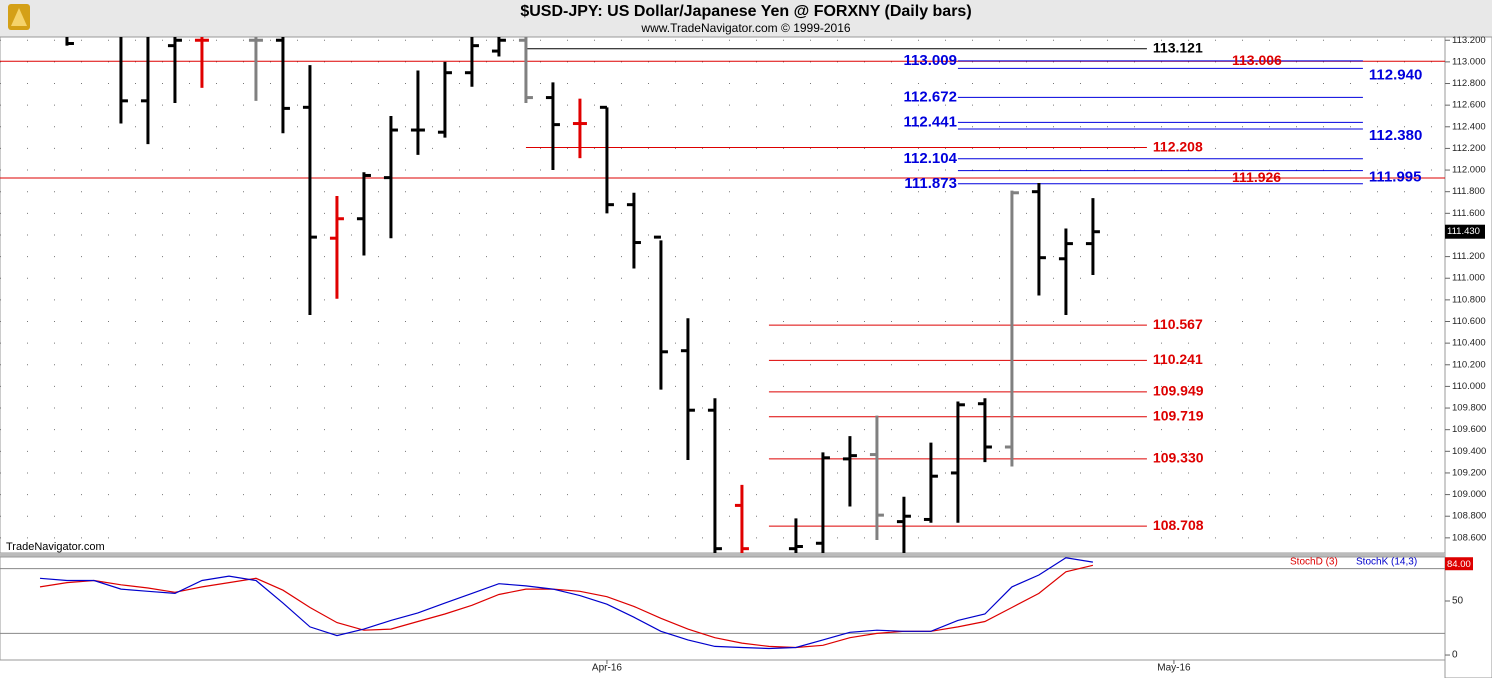  Describe the element at coordinates (1469, 494) in the screenshot. I see `y-tick-label: 109.000` at that location.